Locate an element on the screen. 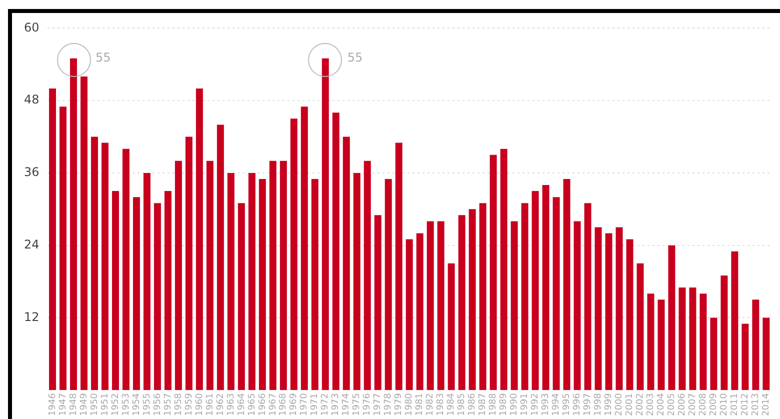 The width and height of the screenshot is (780, 419). x-tick-label: 1985 is located at coordinates (462, 404).